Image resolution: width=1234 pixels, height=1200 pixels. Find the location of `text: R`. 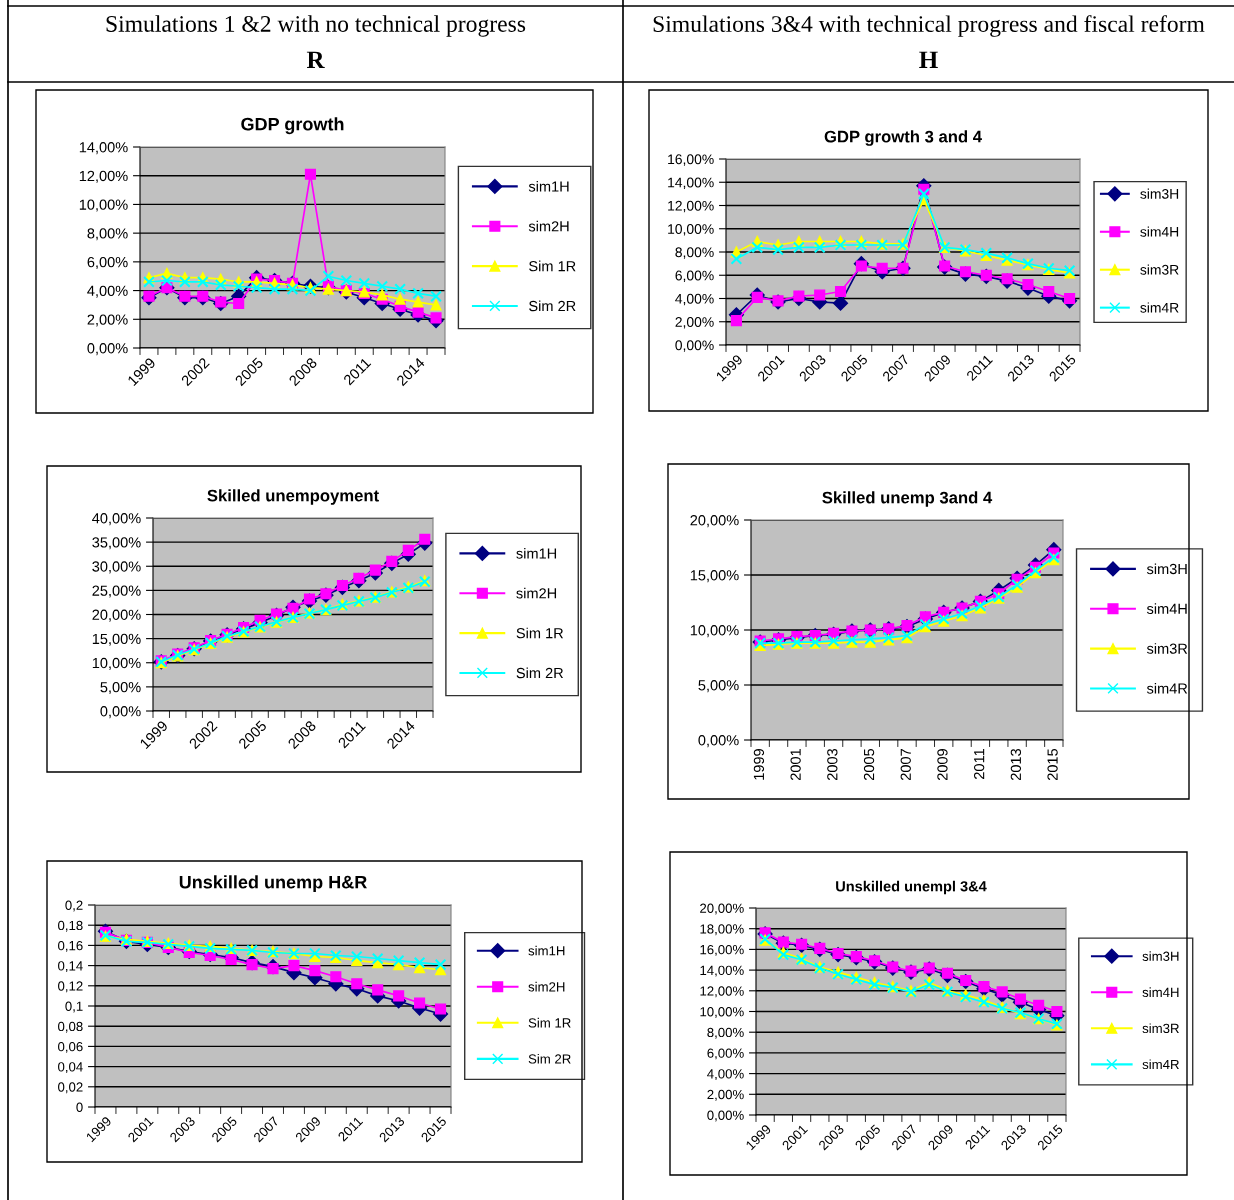

text: R is located at coordinates (315, 60).